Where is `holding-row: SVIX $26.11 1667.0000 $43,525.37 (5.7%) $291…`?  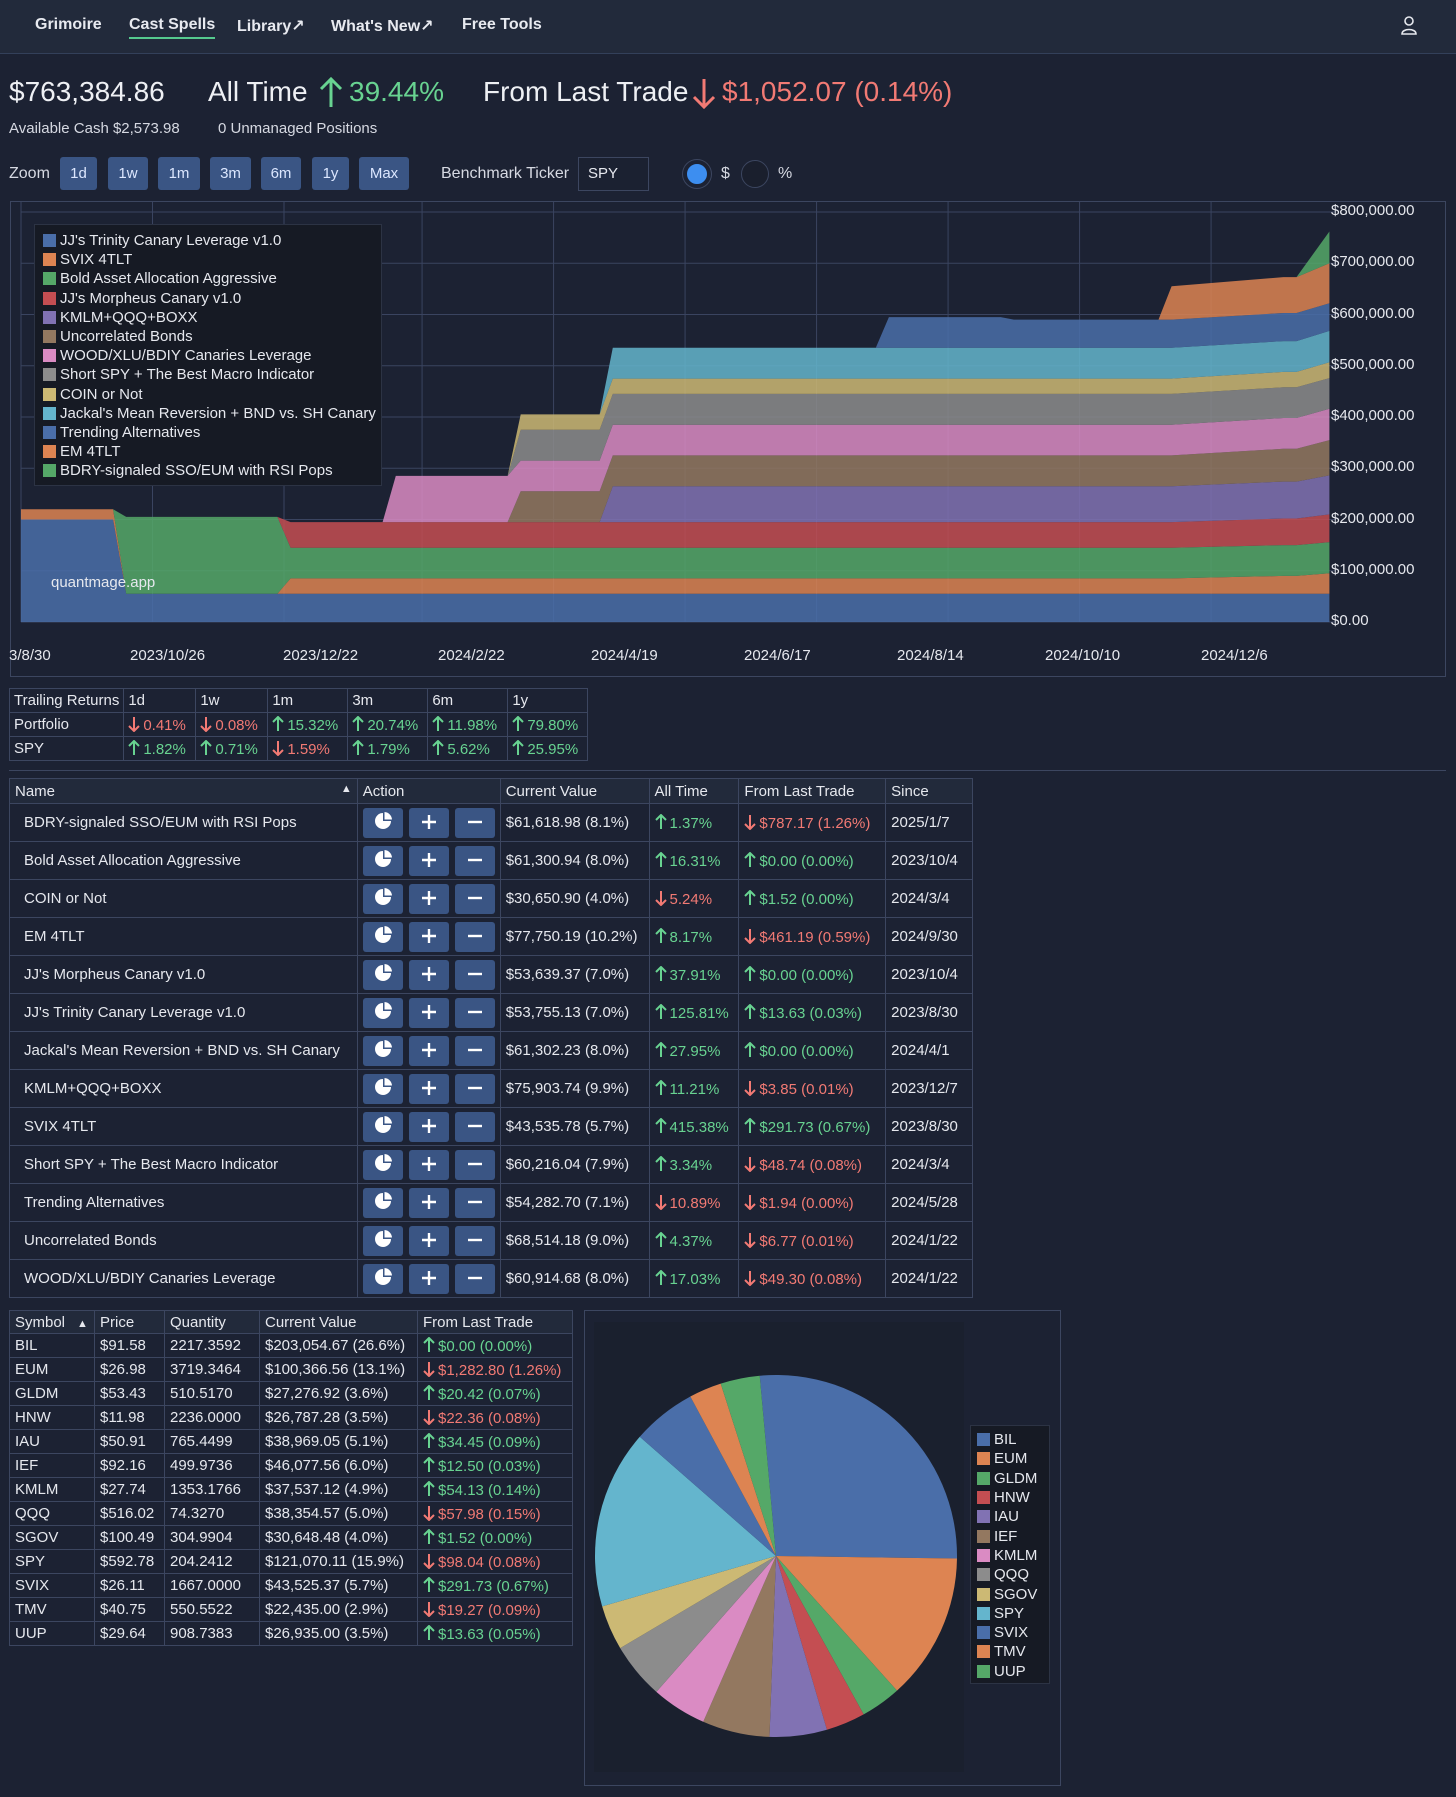 holding-row: SVIX $26.11 1667.0000 $43,525.37 (5.7%) $291… is located at coordinates (291, 1585).